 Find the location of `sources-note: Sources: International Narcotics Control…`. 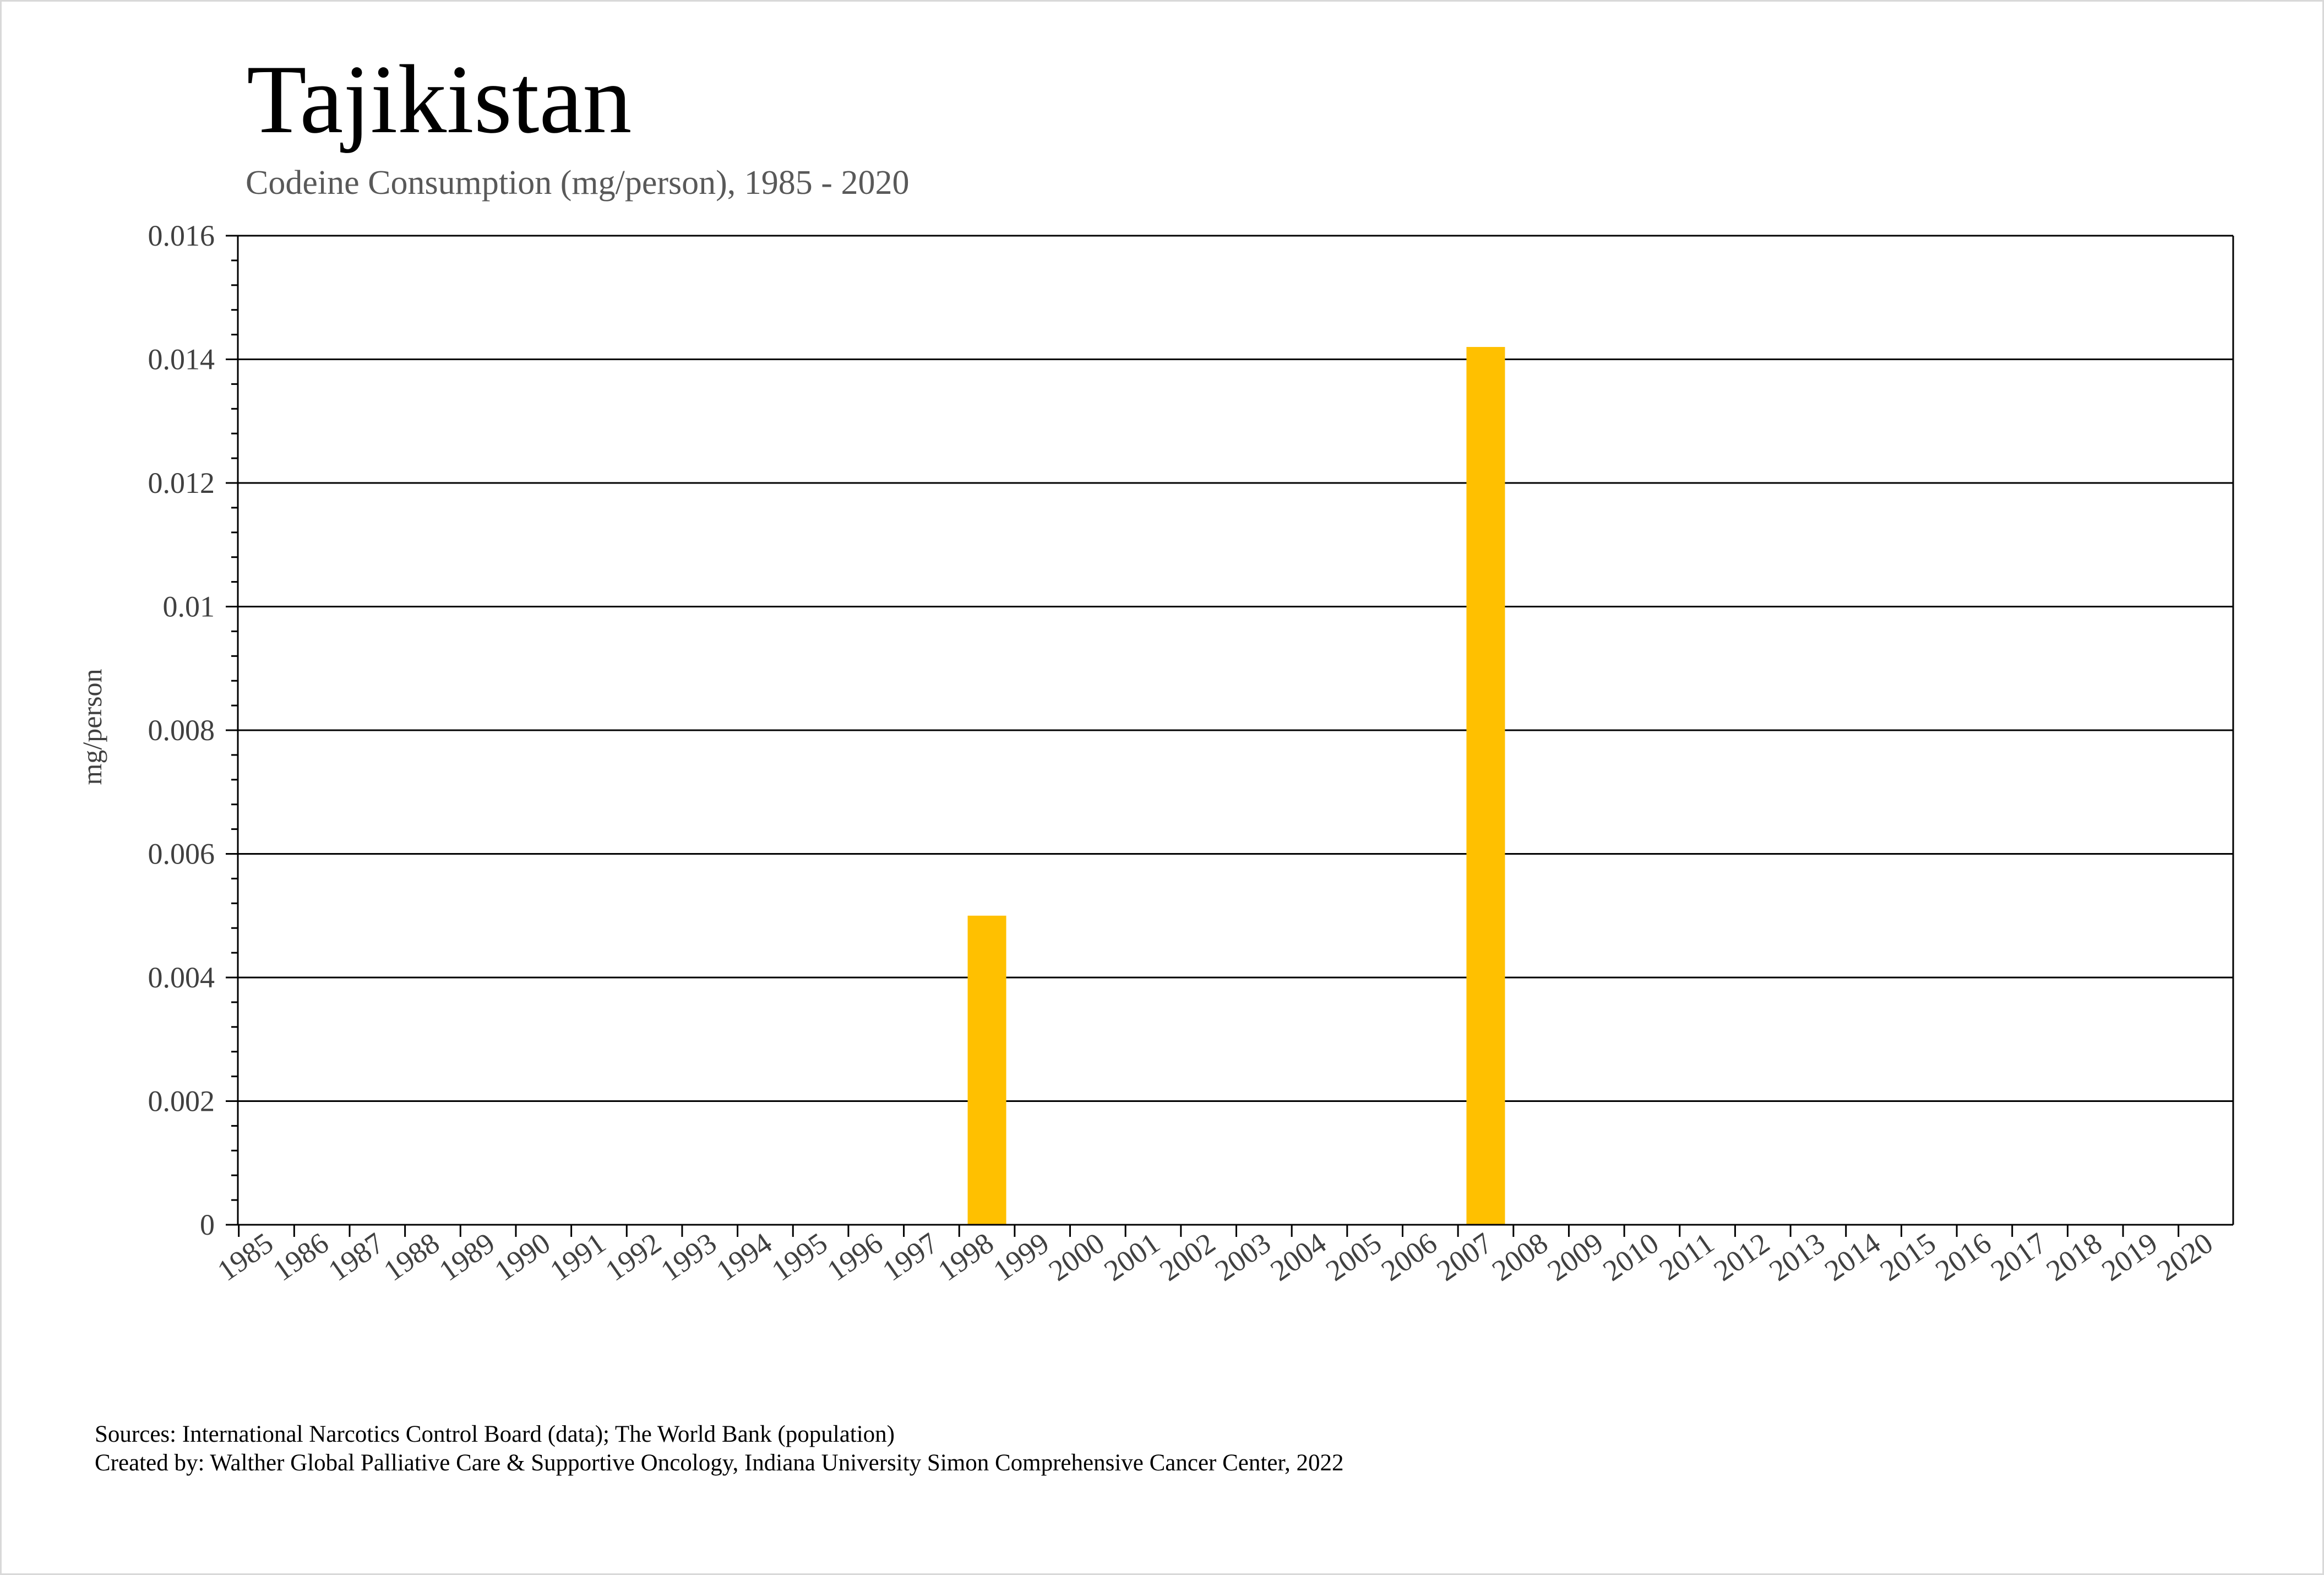

sources-note: Sources: International Narcotics Control… is located at coordinates (495, 1434).